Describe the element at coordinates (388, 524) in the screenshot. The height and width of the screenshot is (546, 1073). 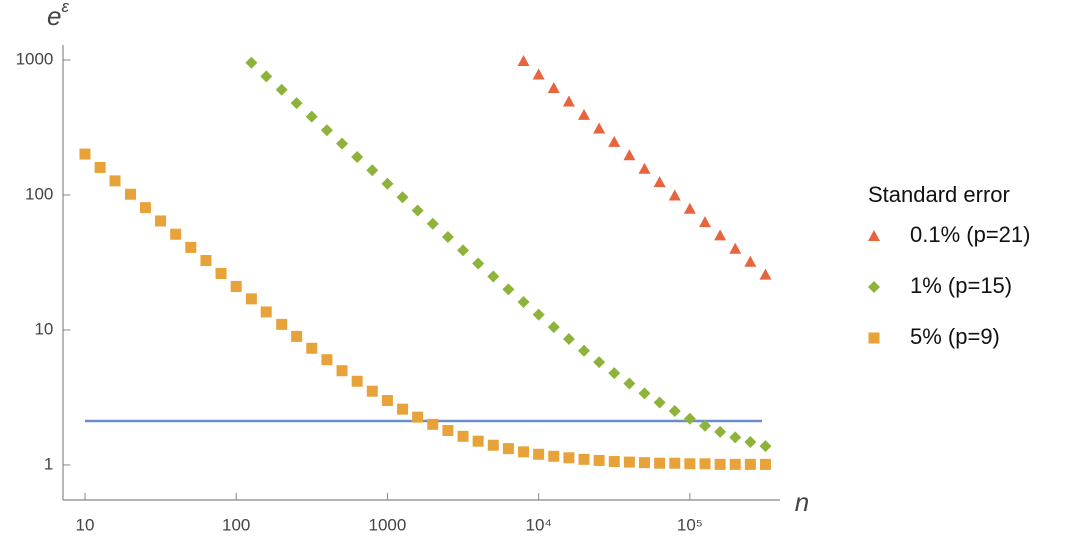
I see `x-tick-label: 1000` at that location.